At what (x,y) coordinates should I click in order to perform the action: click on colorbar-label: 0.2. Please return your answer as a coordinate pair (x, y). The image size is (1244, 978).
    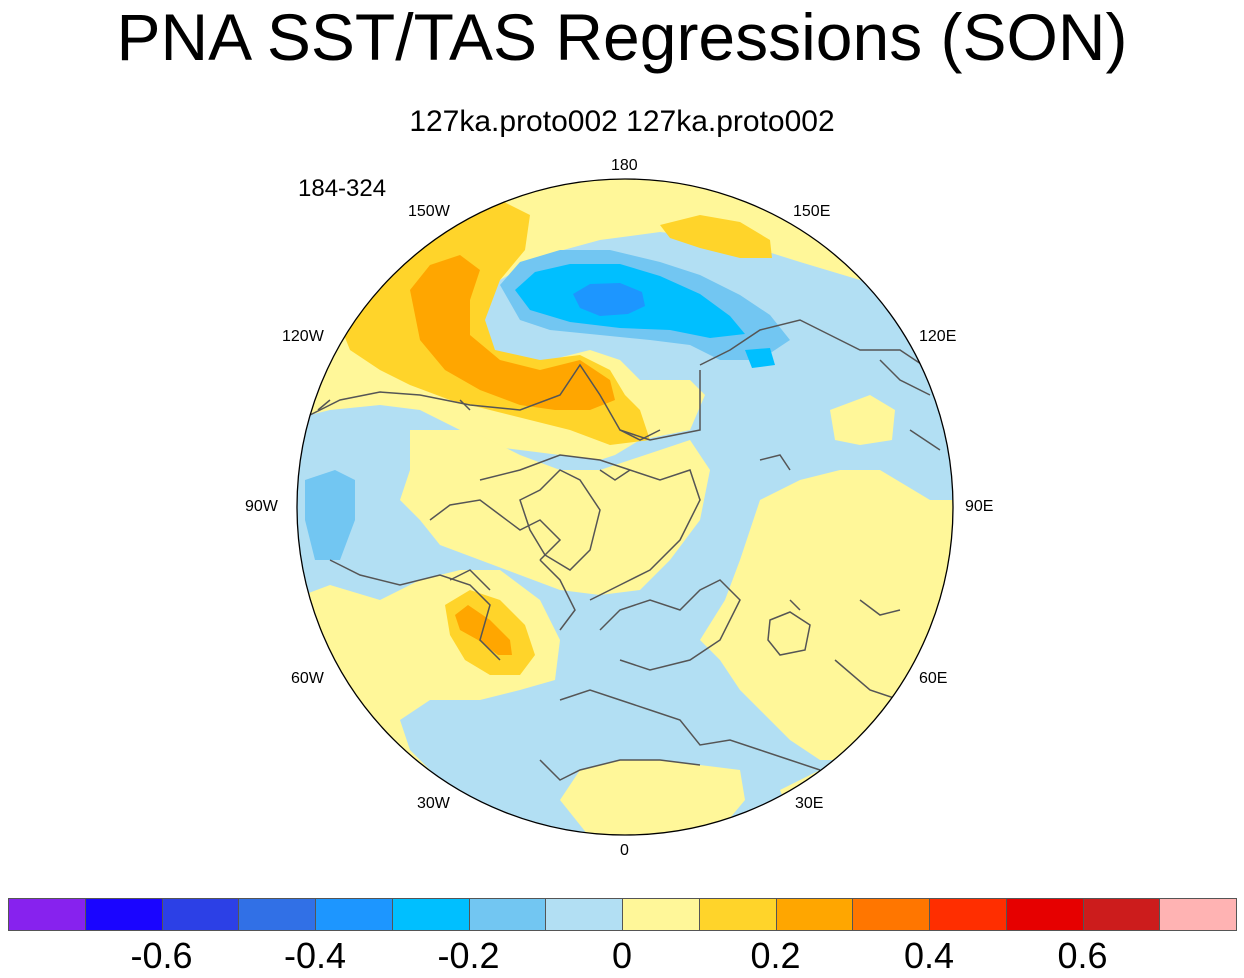
    Looking at the image, I should click on (775, 955).